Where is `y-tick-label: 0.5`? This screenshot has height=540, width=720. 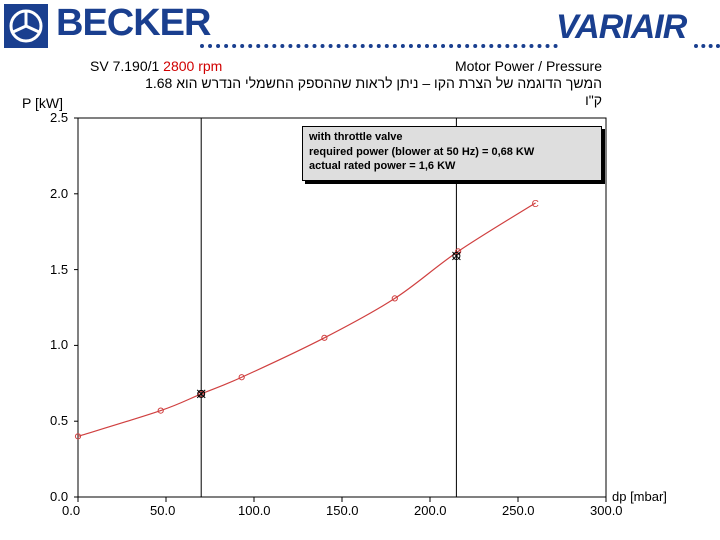
y-tick-label: 0.5 is located at coordinates (59, 421).